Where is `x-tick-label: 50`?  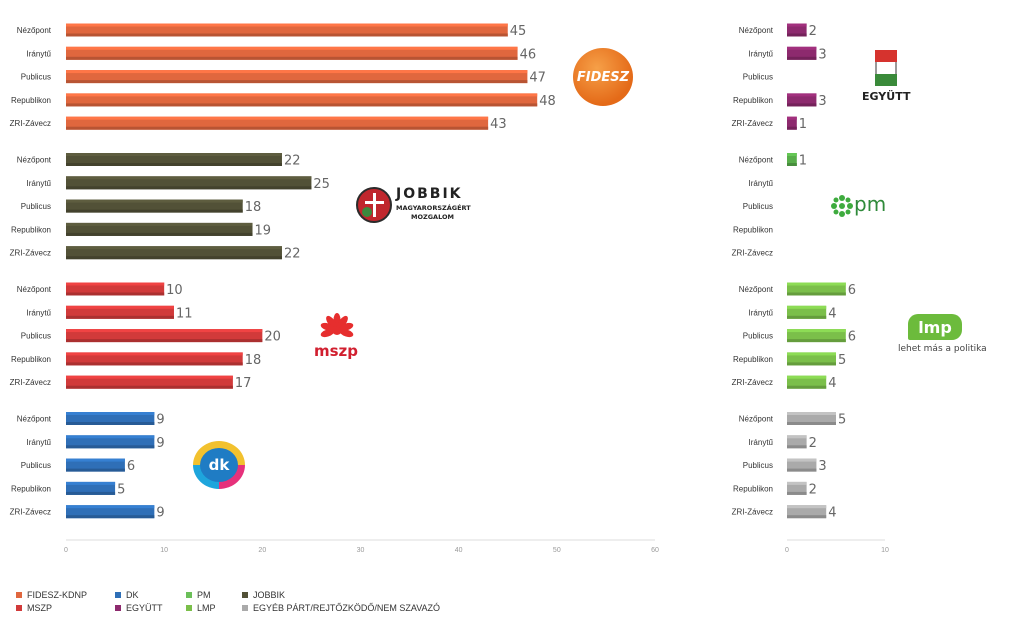
x-tick-label: 50 is located at coordinates (557, 550).